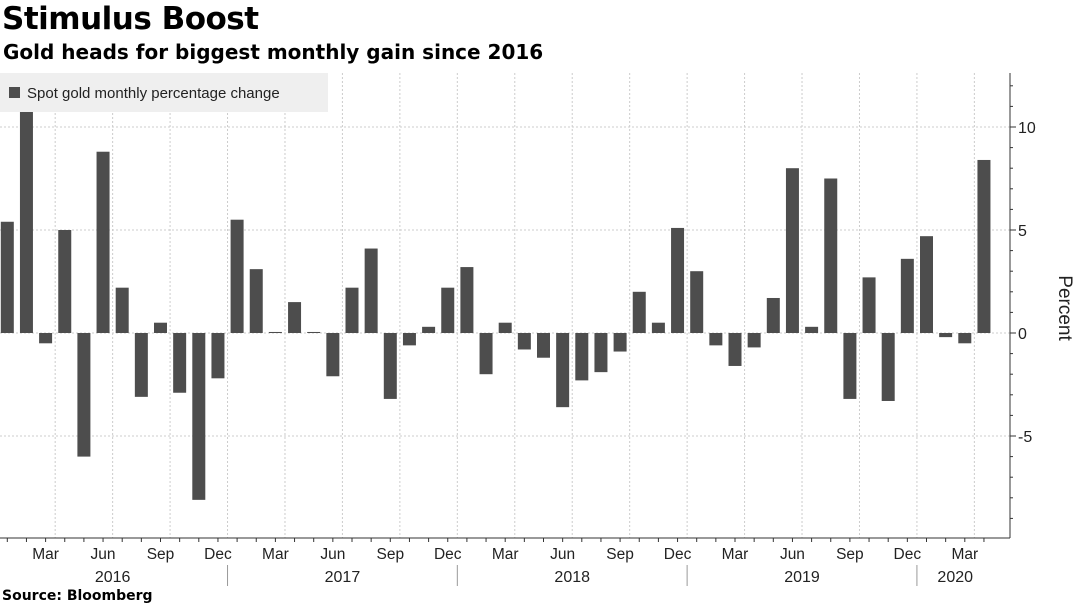 This screenshot has width=1080, height=608. I want to click on x-year-label: 2019, so click(802, 577).